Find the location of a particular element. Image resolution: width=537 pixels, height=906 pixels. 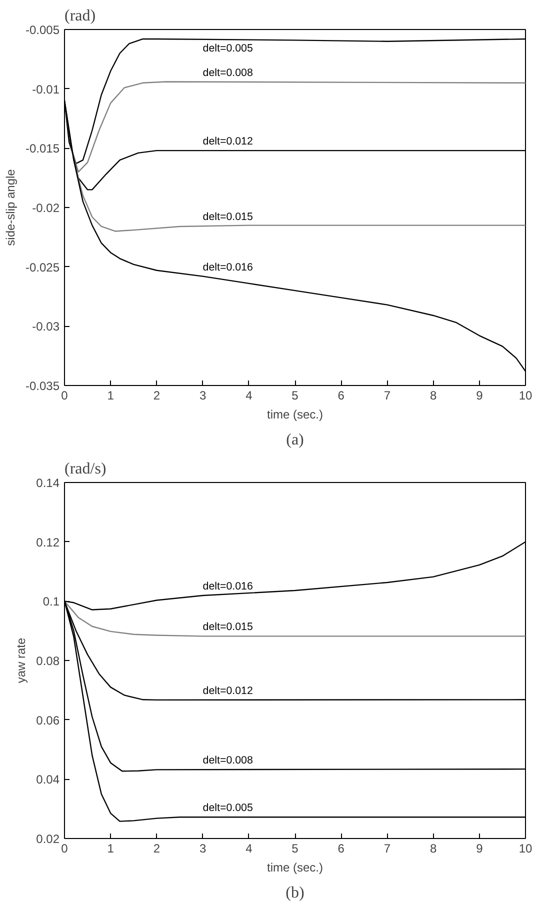

y-tick-label: -0.035 is located at coordinates (42, 386).